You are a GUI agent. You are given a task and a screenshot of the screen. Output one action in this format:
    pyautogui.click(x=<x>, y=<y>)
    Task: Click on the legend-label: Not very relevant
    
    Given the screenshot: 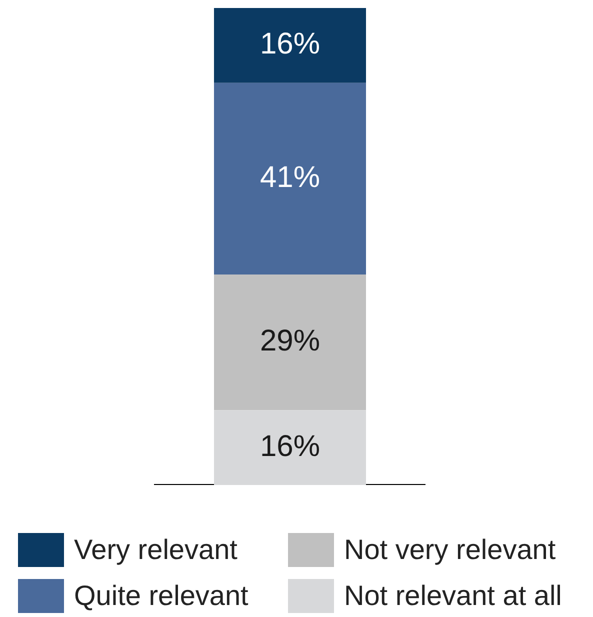 What is the action you would take?
    pyautogui.click(x=450, y=550)
    